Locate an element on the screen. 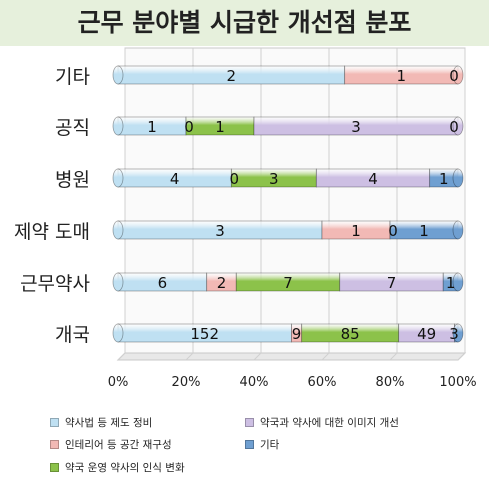 Image resolution: width=489 pixels, height=489 pixels. legend-label: 약국과 약사에 대한 이미지 개선 is located at coordinates (329, 423).